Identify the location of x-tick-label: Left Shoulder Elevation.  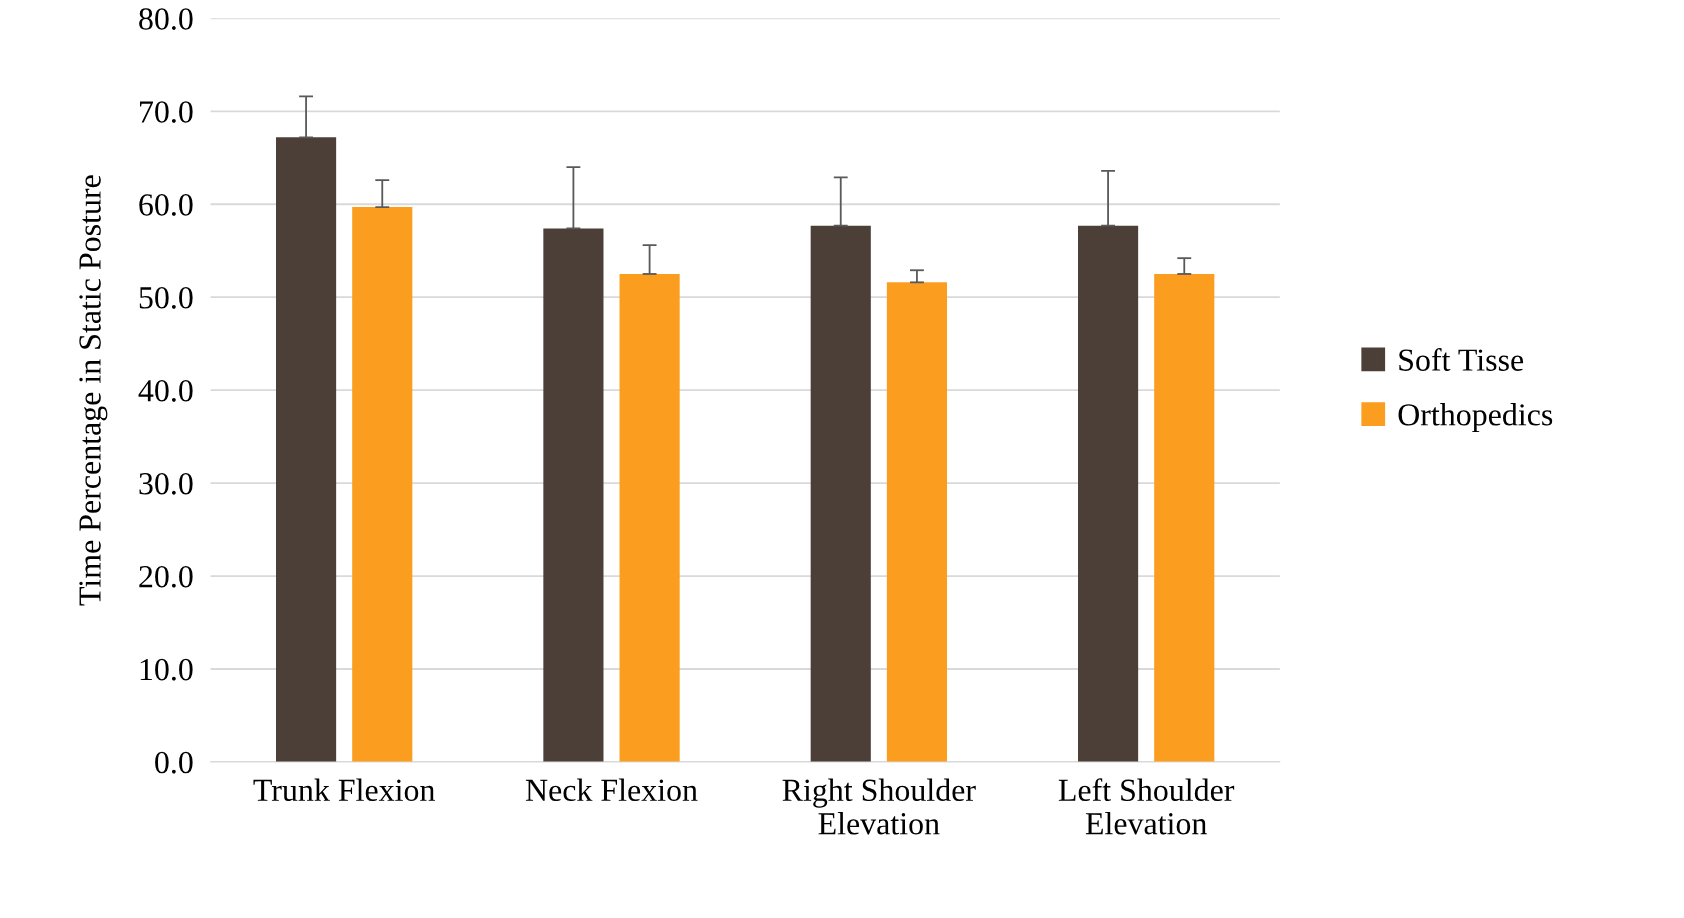
(1146, 806).